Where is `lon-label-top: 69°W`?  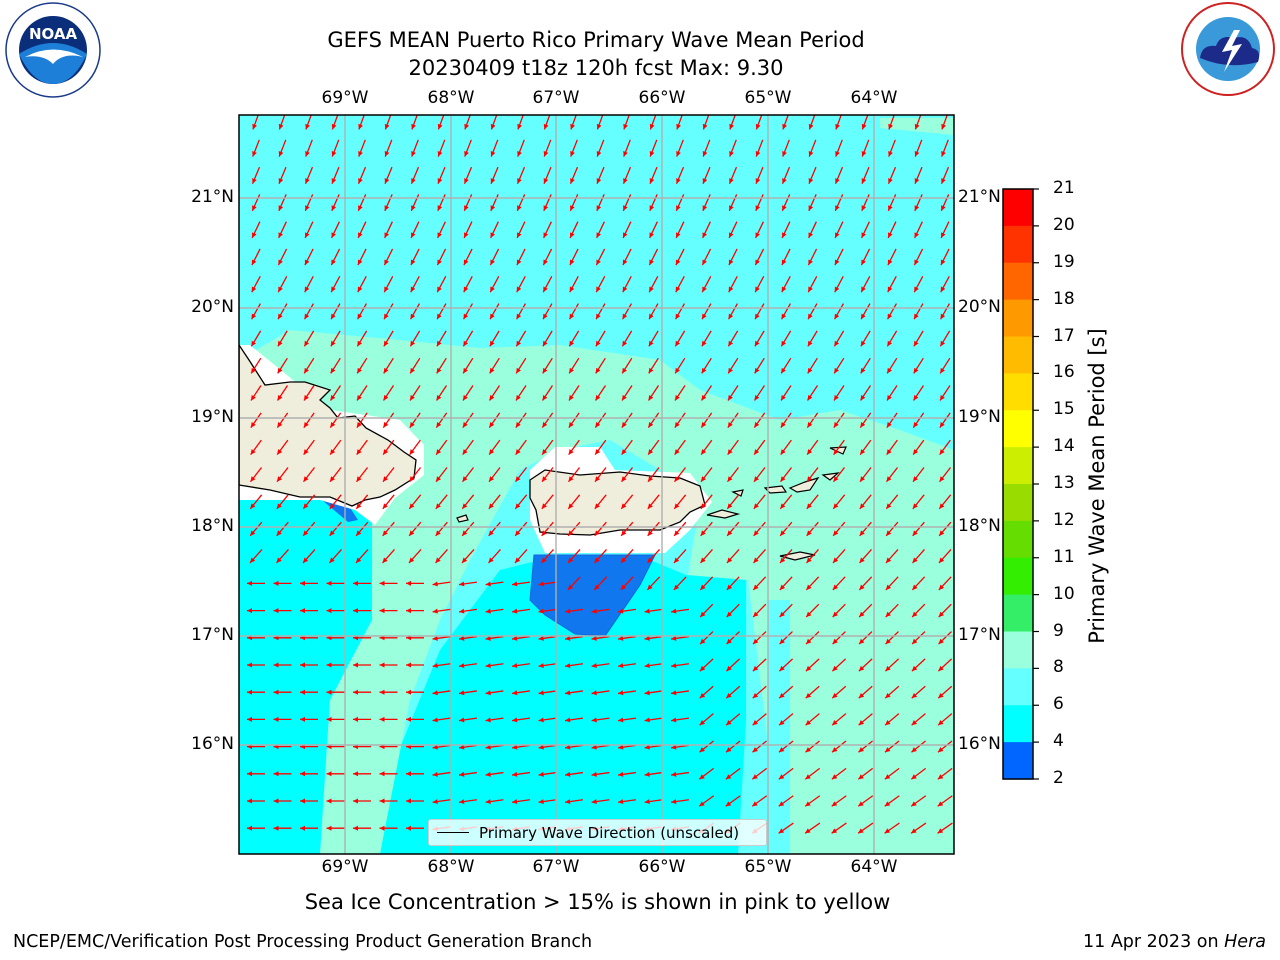
lon-label-top: 69°W is located at coordinates (345, 98).